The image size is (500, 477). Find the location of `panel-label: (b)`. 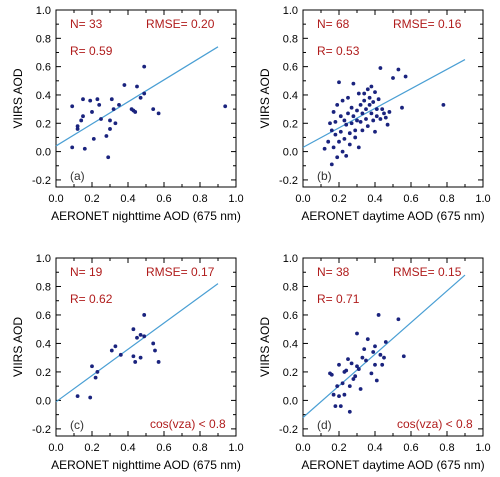

panel-label: (b) is located at coordinates (324, 176).